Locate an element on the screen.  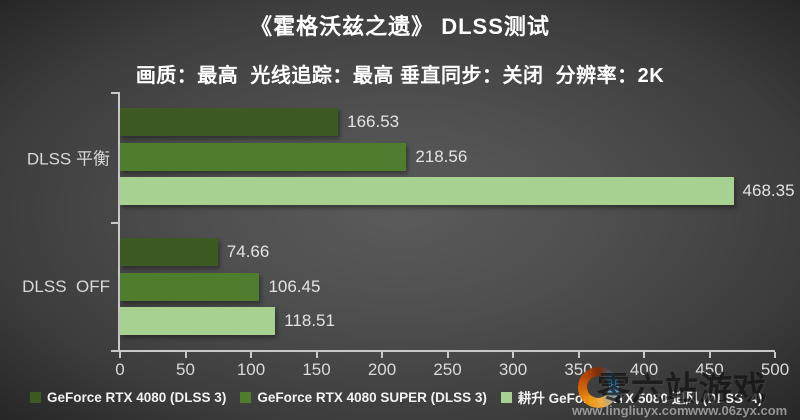
bar-value-label: 74.66 is located at coordinates (248, 251).